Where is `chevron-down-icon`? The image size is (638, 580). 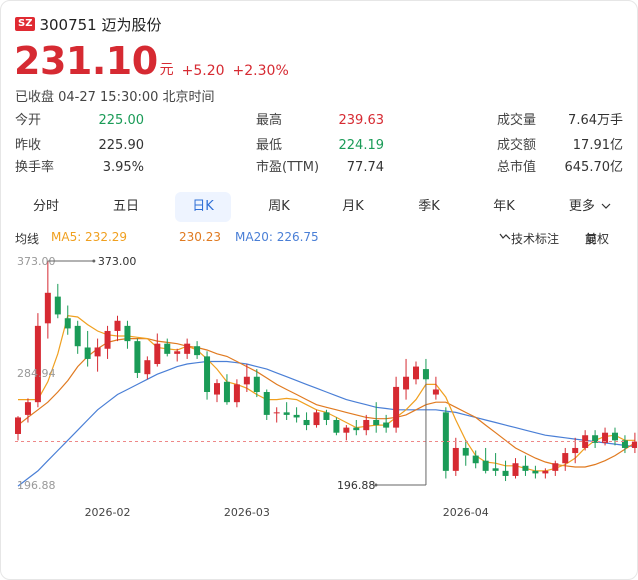
chevron-down-icon is located at coordinates (606, 206).